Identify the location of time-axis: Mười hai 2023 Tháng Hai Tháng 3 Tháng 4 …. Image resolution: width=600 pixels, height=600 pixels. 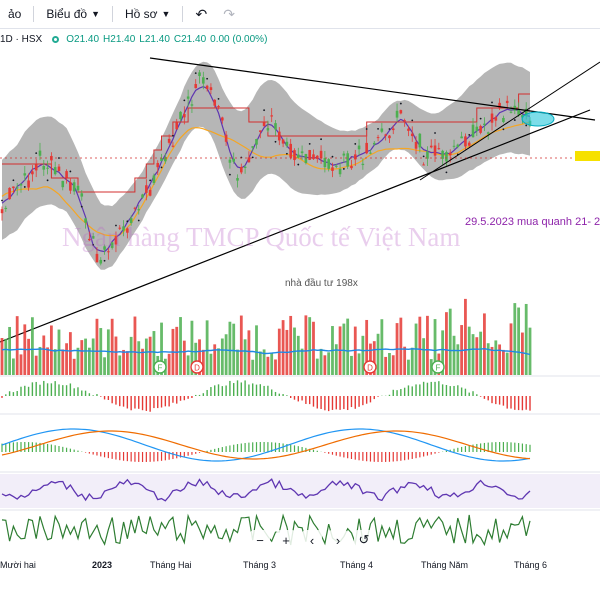
(280, 566).